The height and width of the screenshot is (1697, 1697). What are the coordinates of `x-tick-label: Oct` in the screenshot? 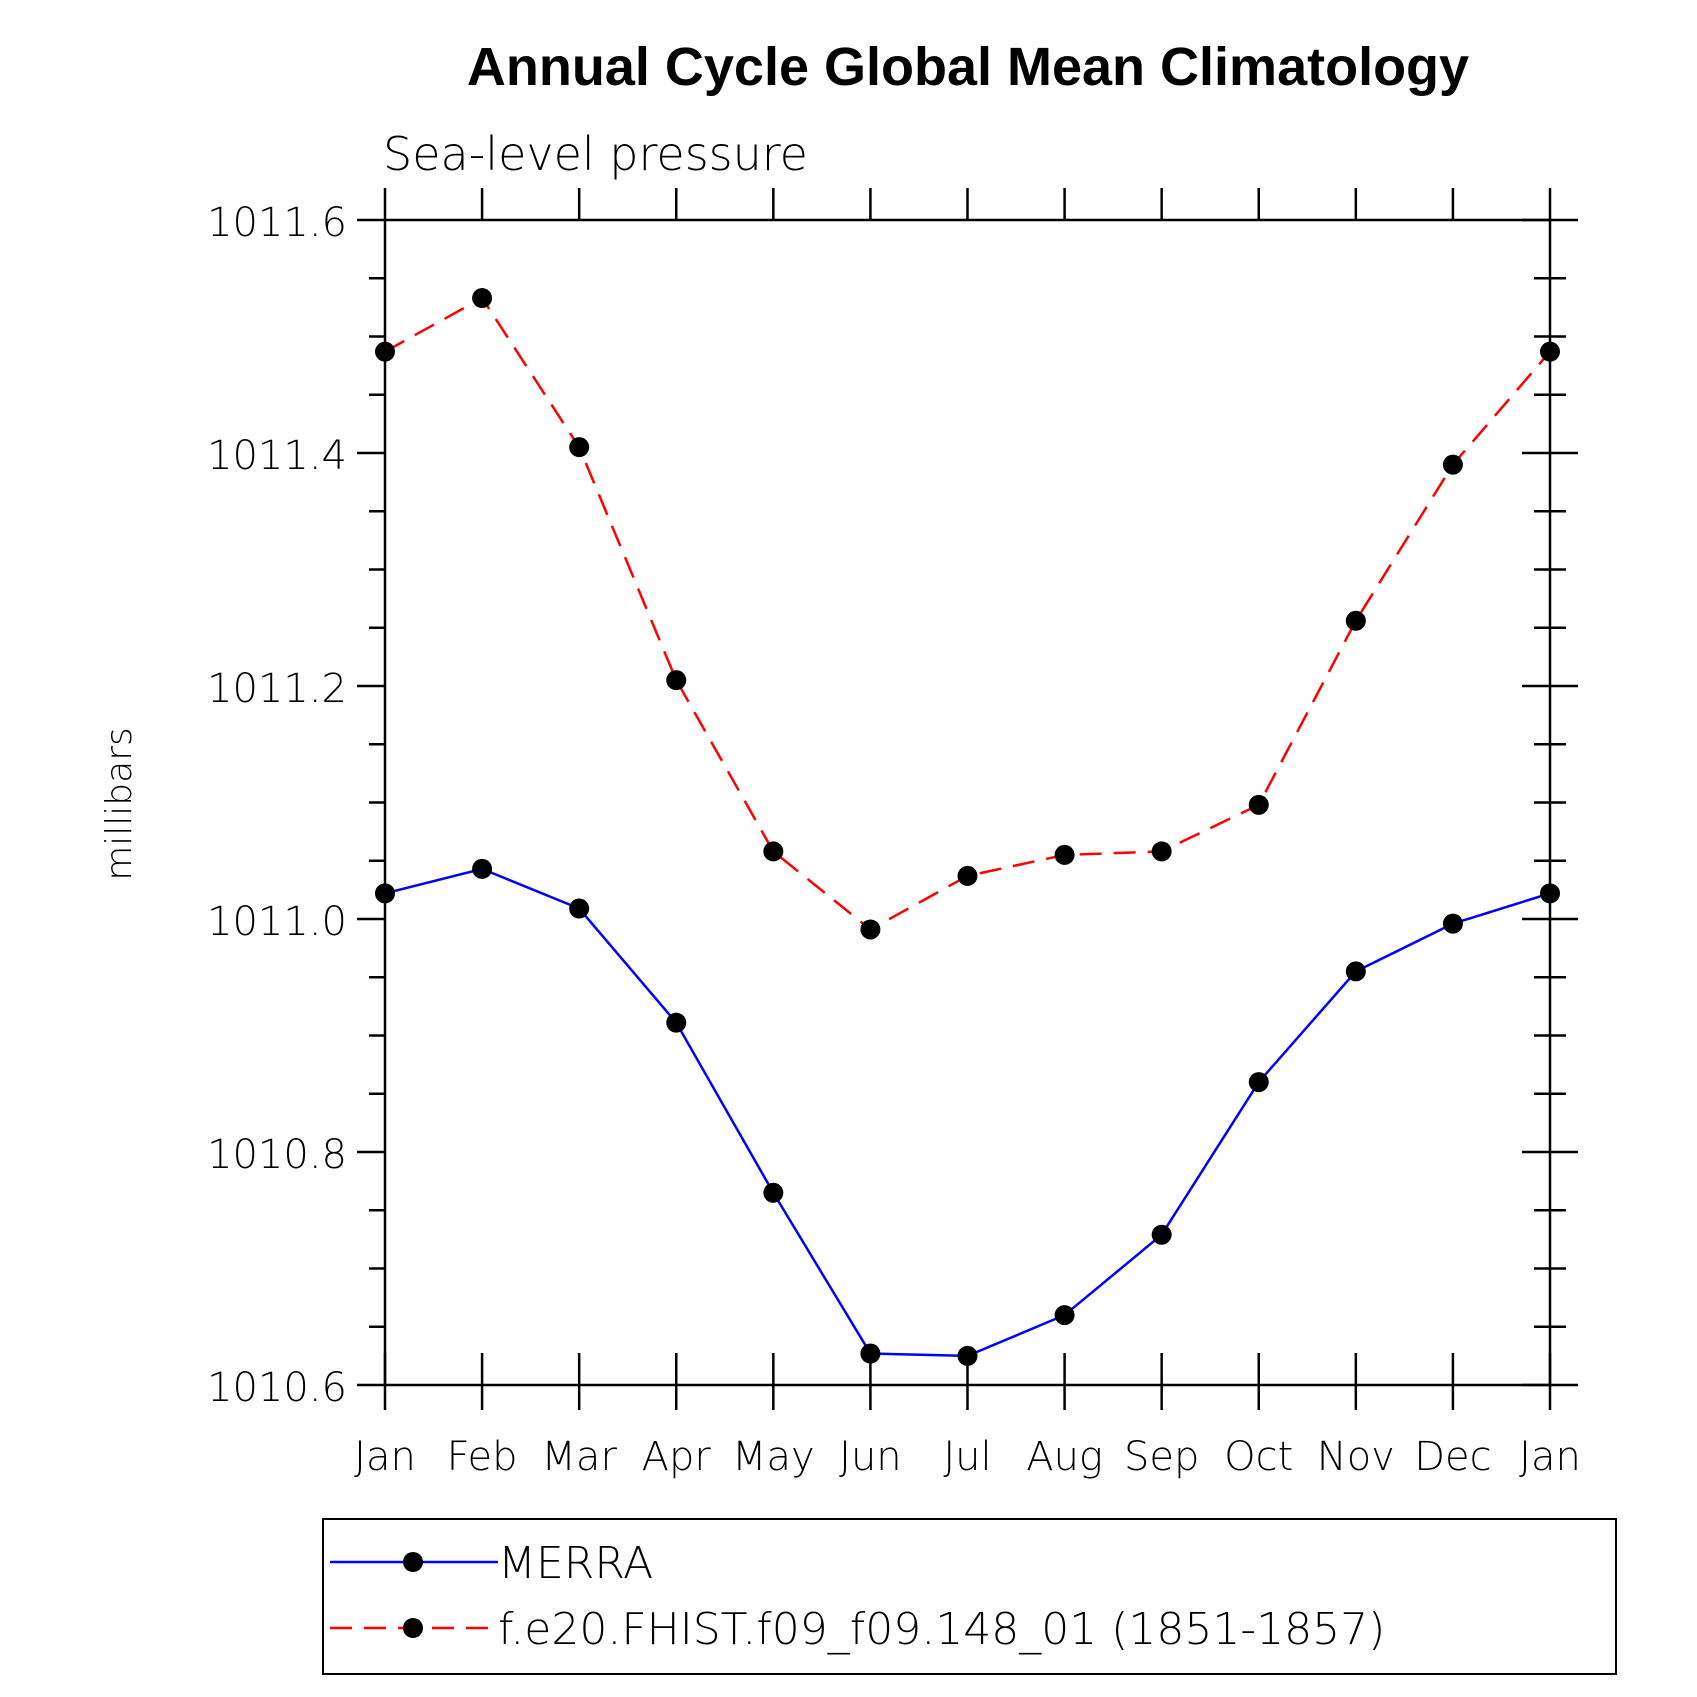 It's located at (1258, 1457).